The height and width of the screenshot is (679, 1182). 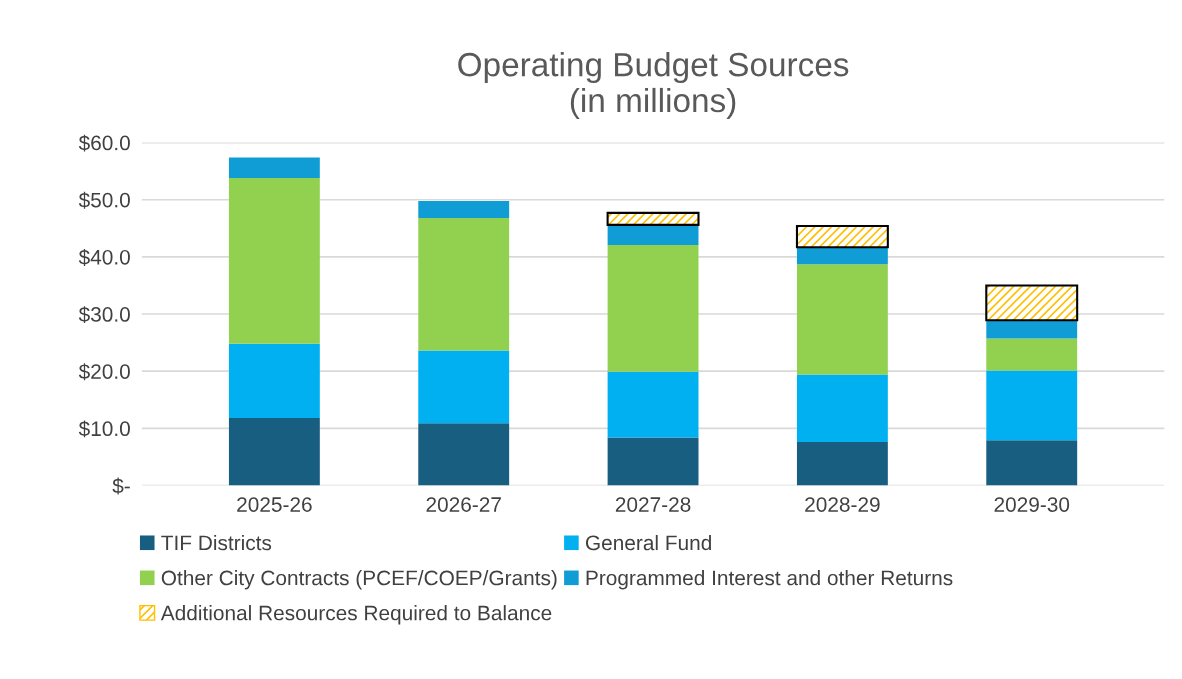 I want to click on legend-label: TIF Districts, so click(x=216, y=542).